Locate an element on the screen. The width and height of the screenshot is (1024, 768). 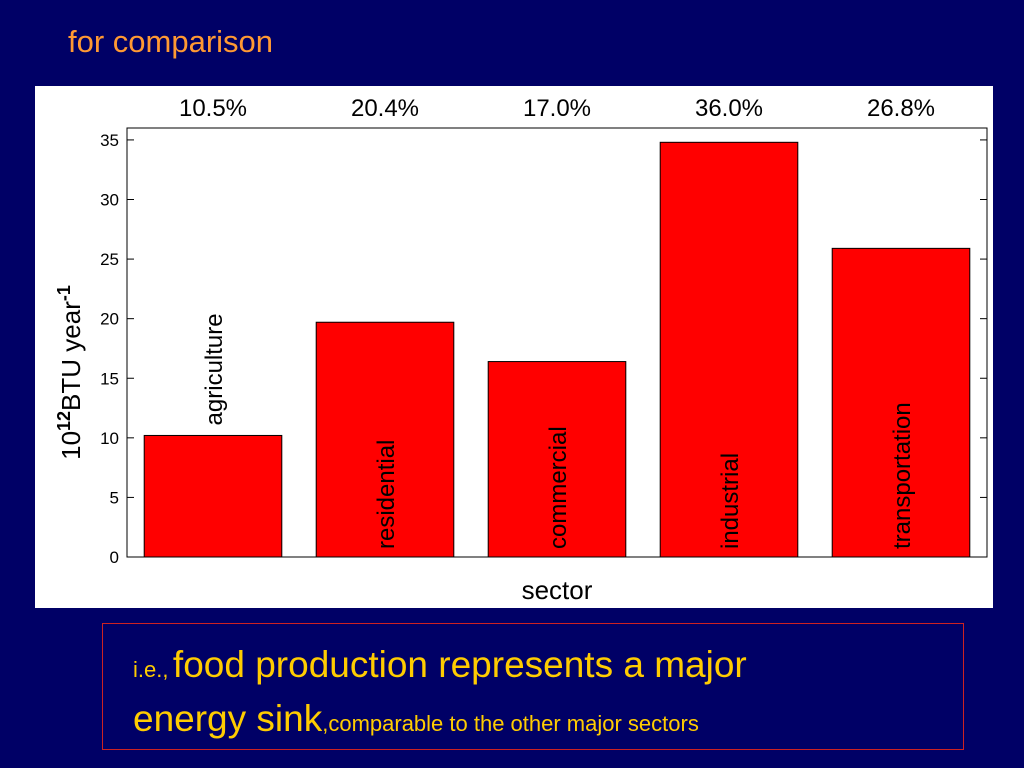
bar-transportation is located at coordinates (901, 402).